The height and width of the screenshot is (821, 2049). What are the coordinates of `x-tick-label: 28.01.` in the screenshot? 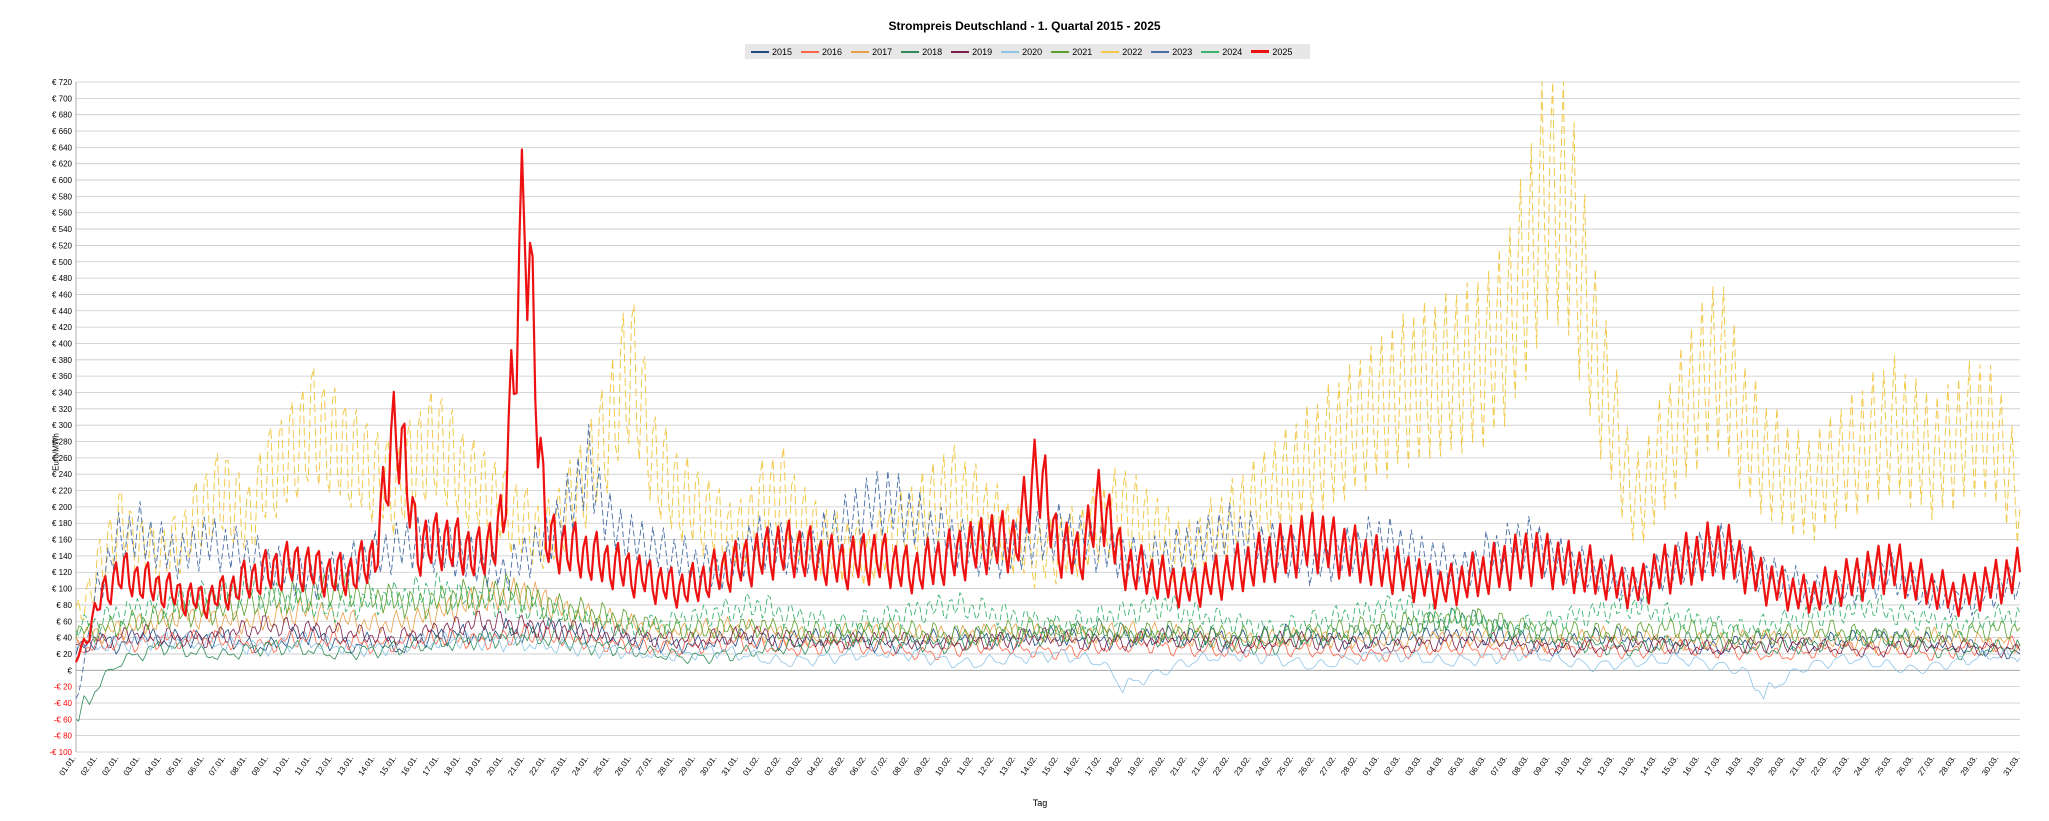 It's located at (666, 765).